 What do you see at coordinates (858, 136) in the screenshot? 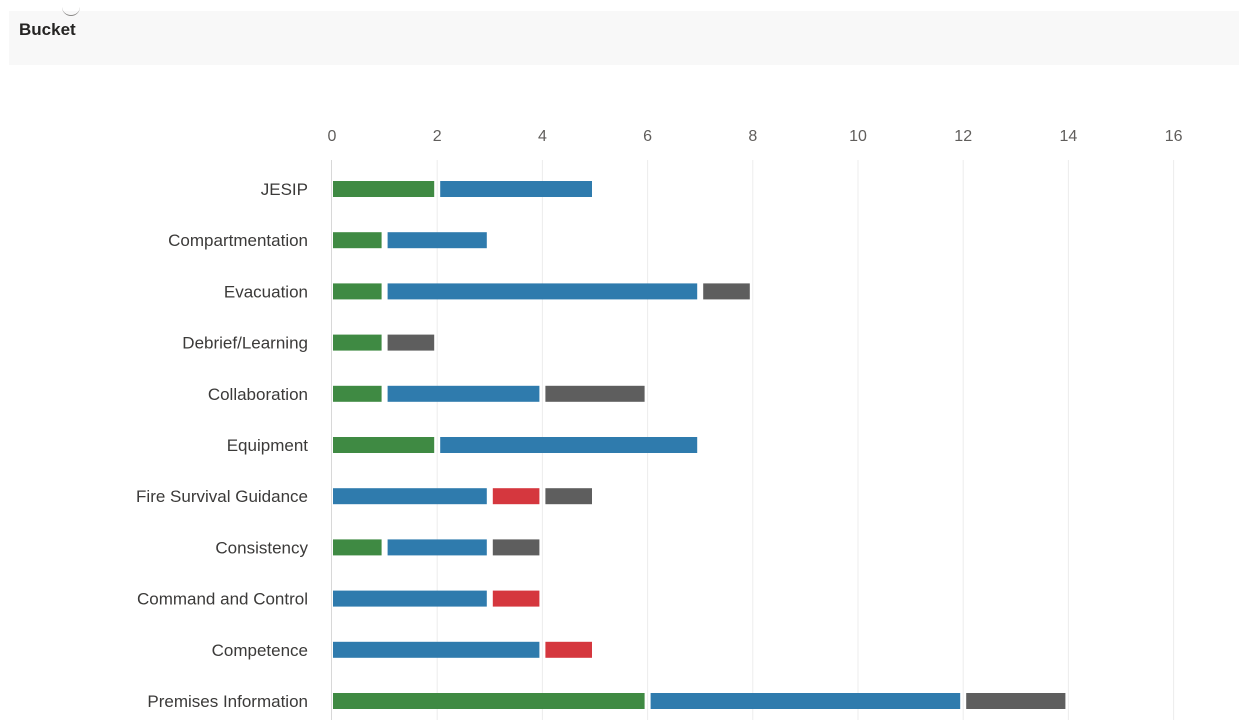
I see `x-tick-label: 10` at bounding box center [858, 136].